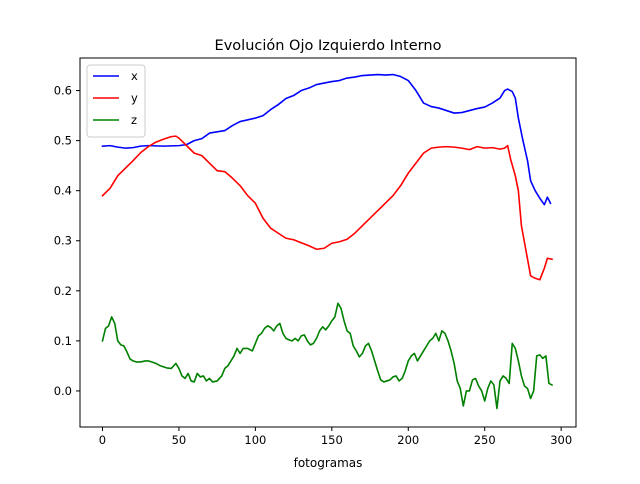  I want to click on y-tick-label: 0.6, so click(63, 91).